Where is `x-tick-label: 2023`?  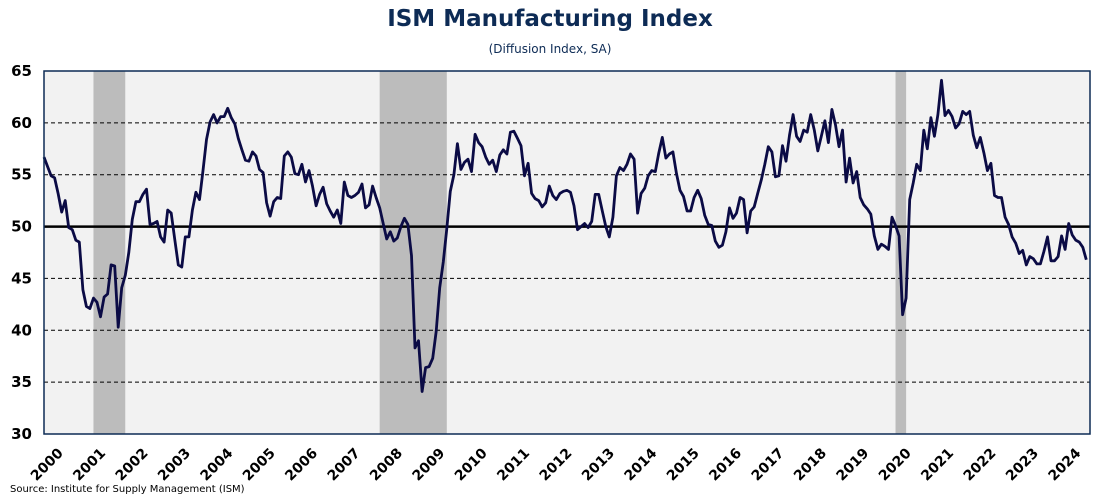
x-tick-label: 2023 is located at coordinates (1022, 464).